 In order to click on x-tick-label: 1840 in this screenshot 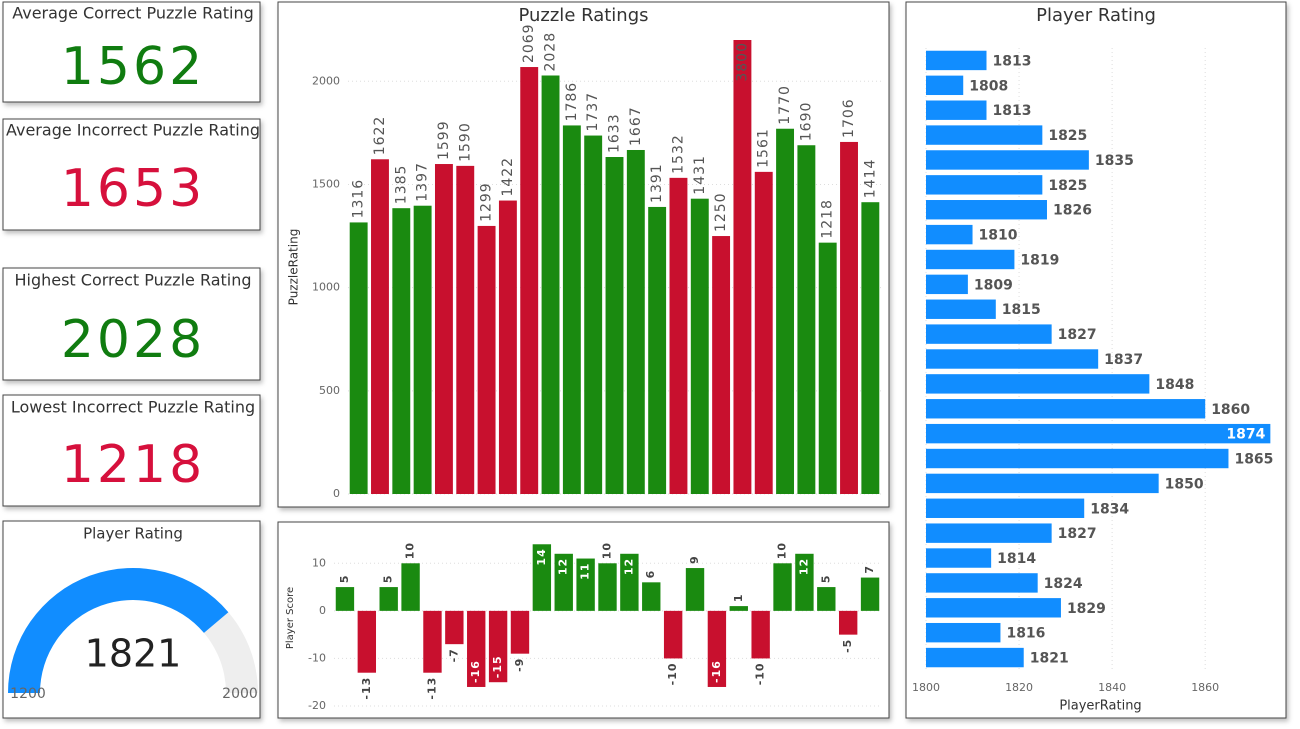, I will do `click(1112, 687)`.